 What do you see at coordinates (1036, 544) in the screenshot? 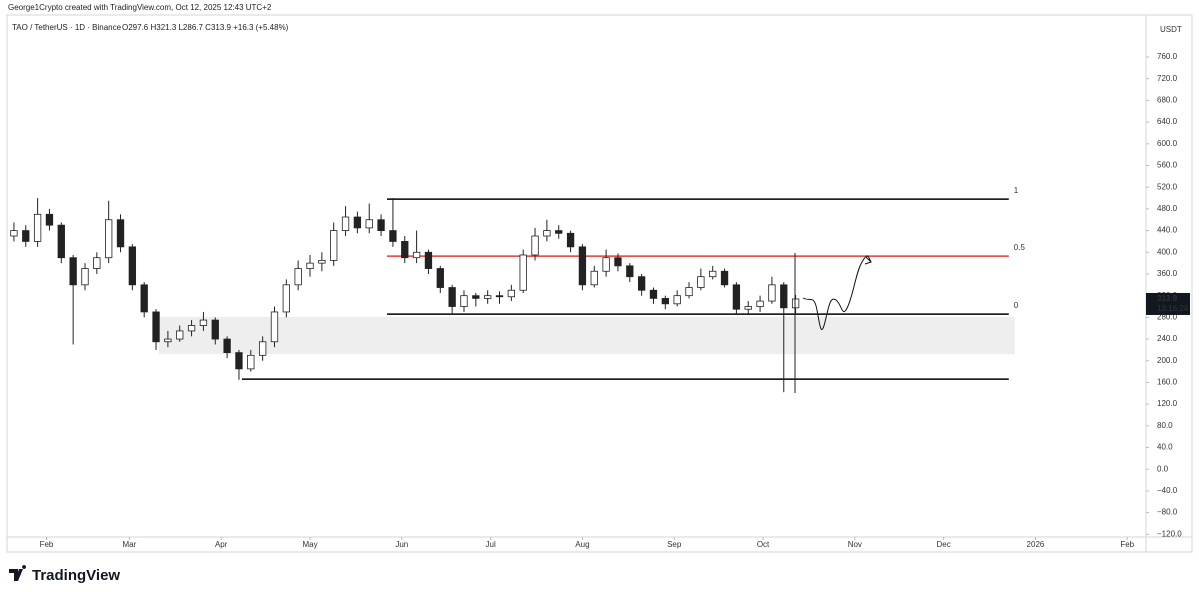
I see `x-tick-label: 2026` at bounding box center [1036, 544].